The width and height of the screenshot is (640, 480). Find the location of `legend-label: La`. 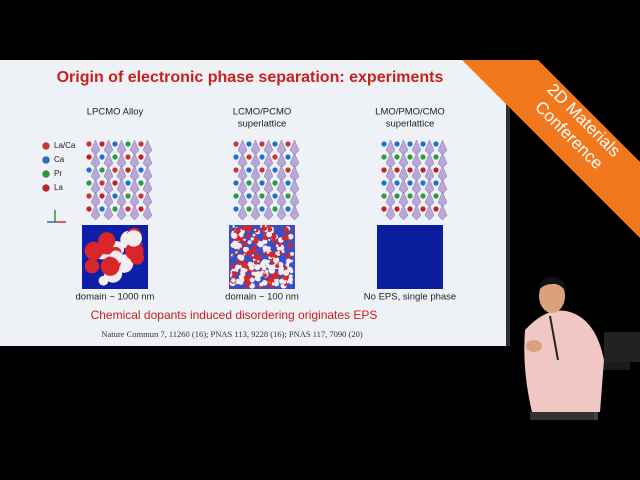

legend-label: La is located at coordinates (58, 187).